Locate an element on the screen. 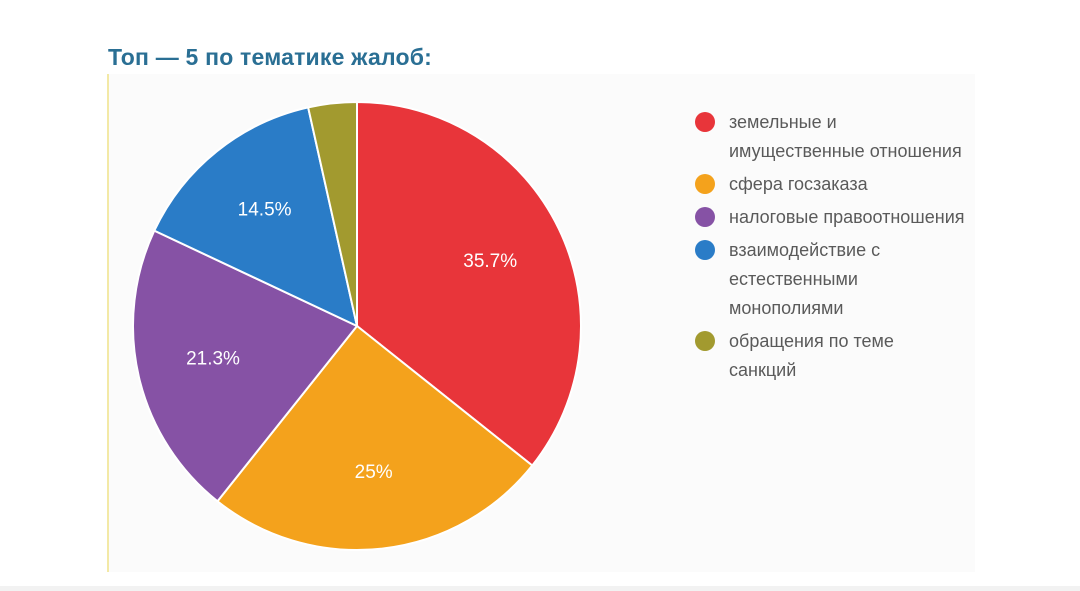 This screenshot has height=591, width=1080. legend-label: сфера госзаказа is located at coordinates (798, 184).